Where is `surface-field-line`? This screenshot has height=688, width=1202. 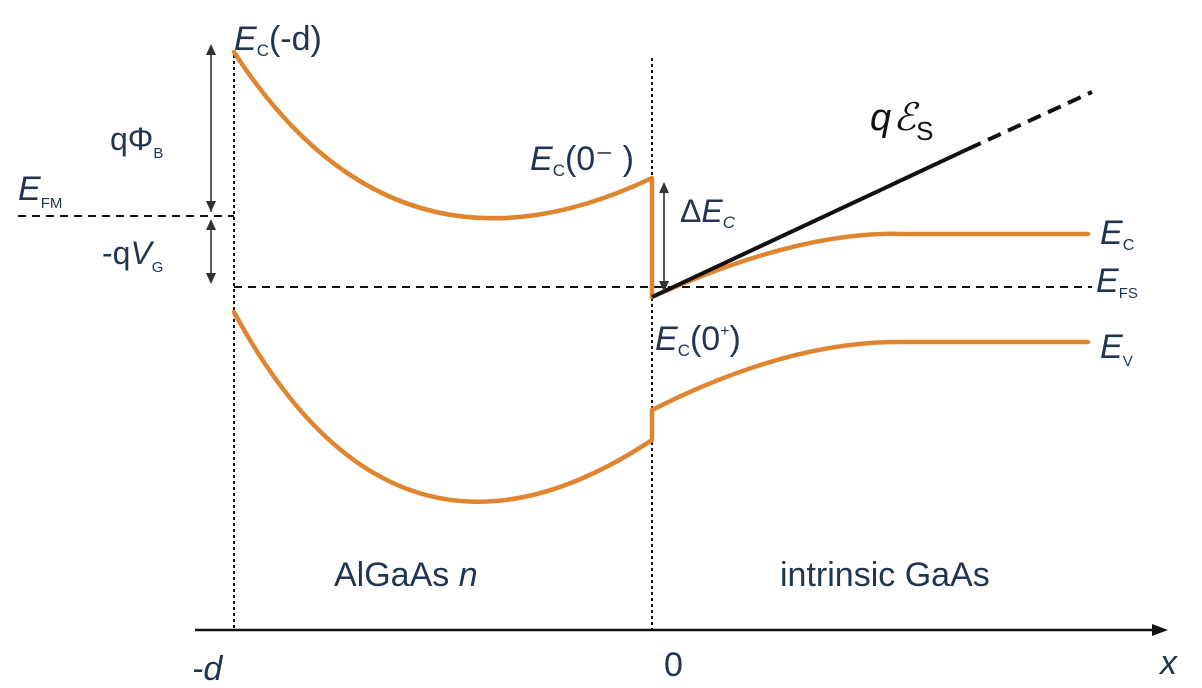
surface-field-line is located at coordinates (810, 223).